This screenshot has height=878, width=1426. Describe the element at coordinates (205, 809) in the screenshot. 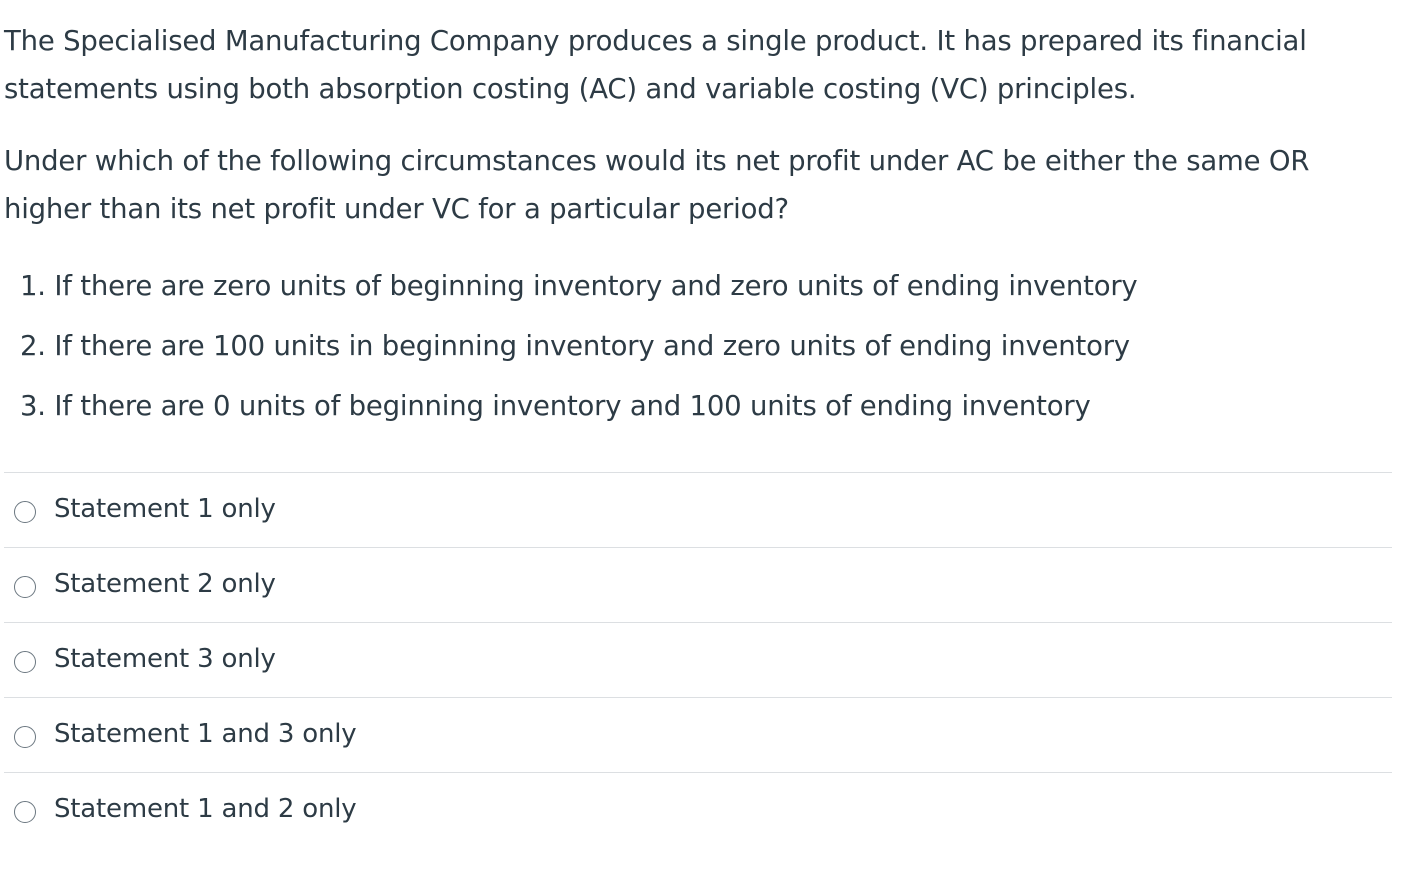

I see `answer-label: Statement 1 and 2 only` at that location.